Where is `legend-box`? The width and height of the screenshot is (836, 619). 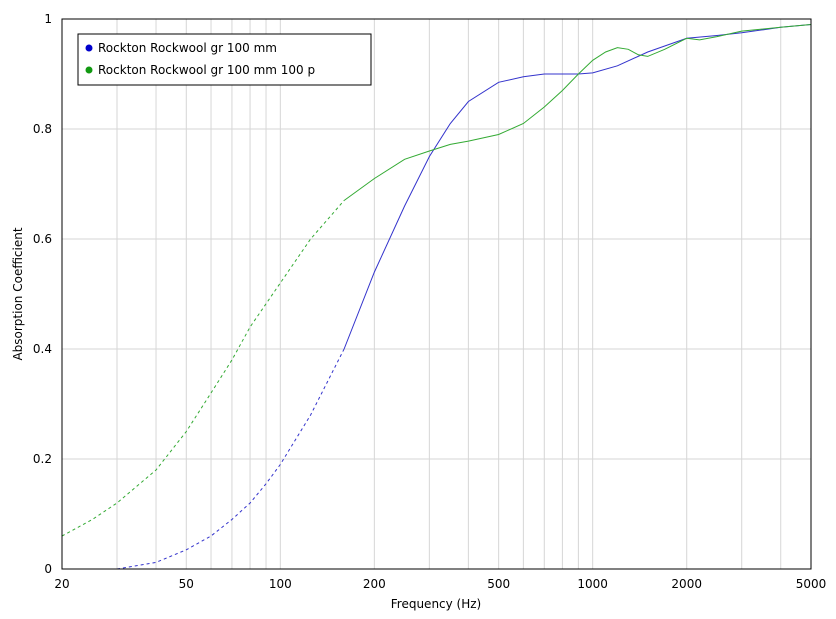 legend-box is located at coordinates (224, 59).